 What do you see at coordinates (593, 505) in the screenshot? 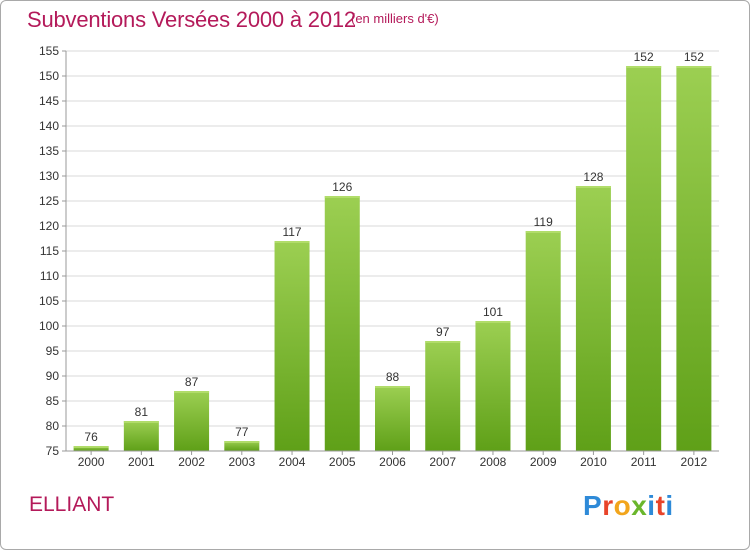
I see `logo-letter: P` at bounding box center [593, 505].